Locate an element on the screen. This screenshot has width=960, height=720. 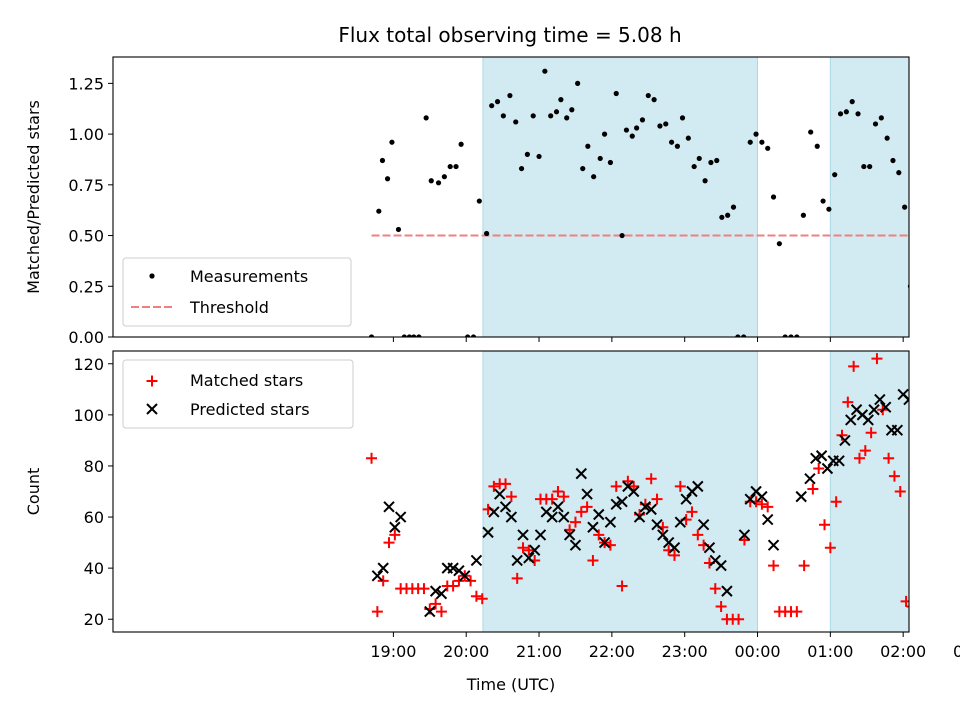
y-tick-label: 60 is located at coordinates (94, 517).